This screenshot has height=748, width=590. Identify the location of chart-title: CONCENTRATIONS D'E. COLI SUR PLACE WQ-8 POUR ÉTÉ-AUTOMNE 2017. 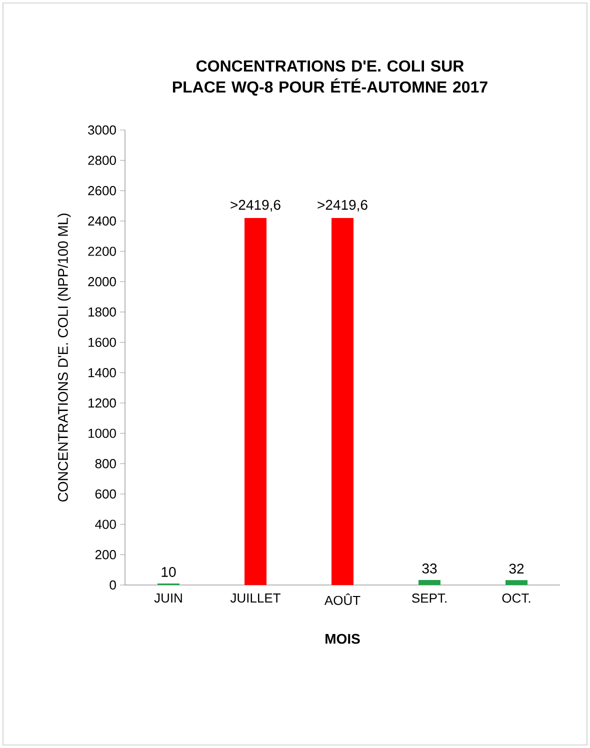
(330, 78).